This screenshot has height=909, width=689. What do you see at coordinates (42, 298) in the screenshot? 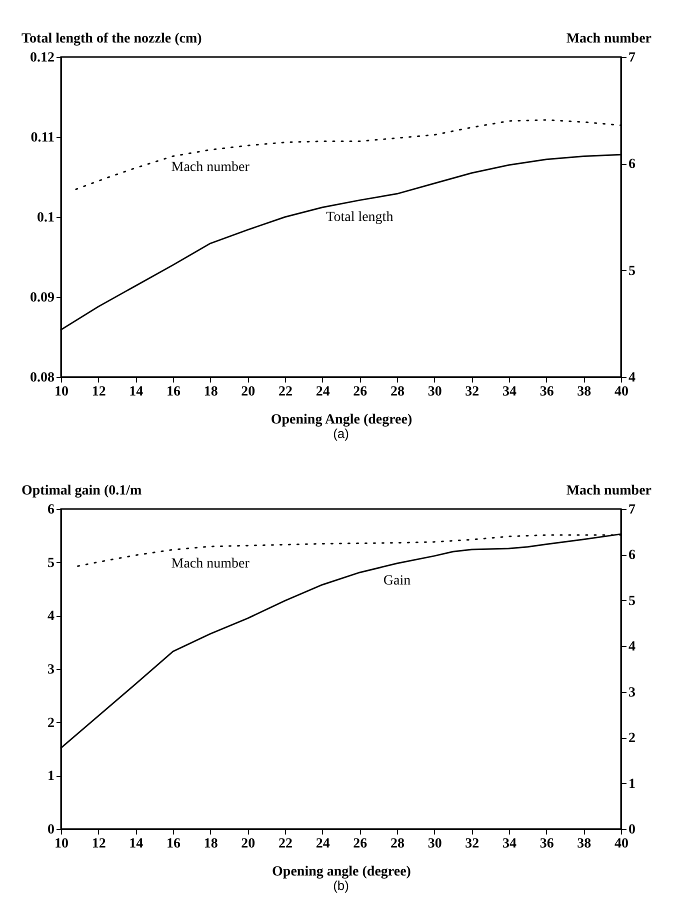
I see `y-tick-label: 0.09` at bounding box center [42, 298].